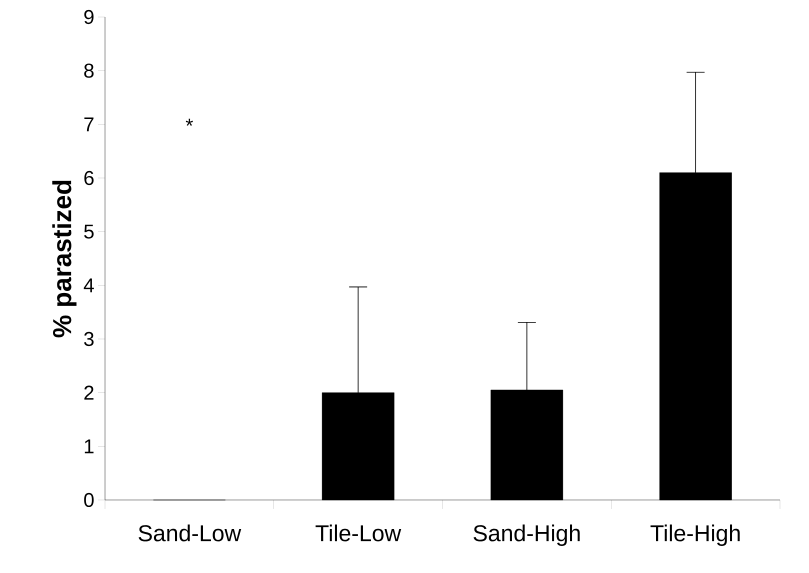 The width and height of the screenshot is (809, 573). I want to click on y-tick-label: 6, so click(89, 178).